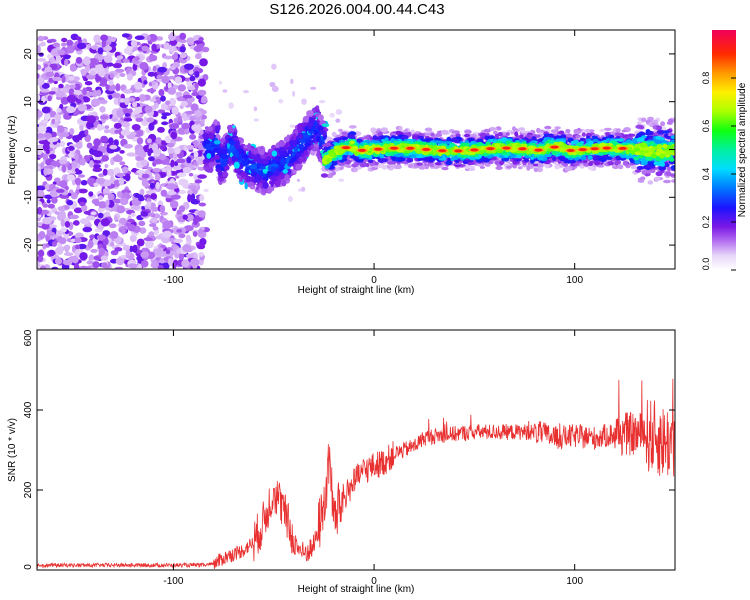 This screenshot has height=600, width=750. Describe the element at coordinates (356, 9) in the screenshot. I see `figure-title: S126.2026.004.00.44.C43` at that location.